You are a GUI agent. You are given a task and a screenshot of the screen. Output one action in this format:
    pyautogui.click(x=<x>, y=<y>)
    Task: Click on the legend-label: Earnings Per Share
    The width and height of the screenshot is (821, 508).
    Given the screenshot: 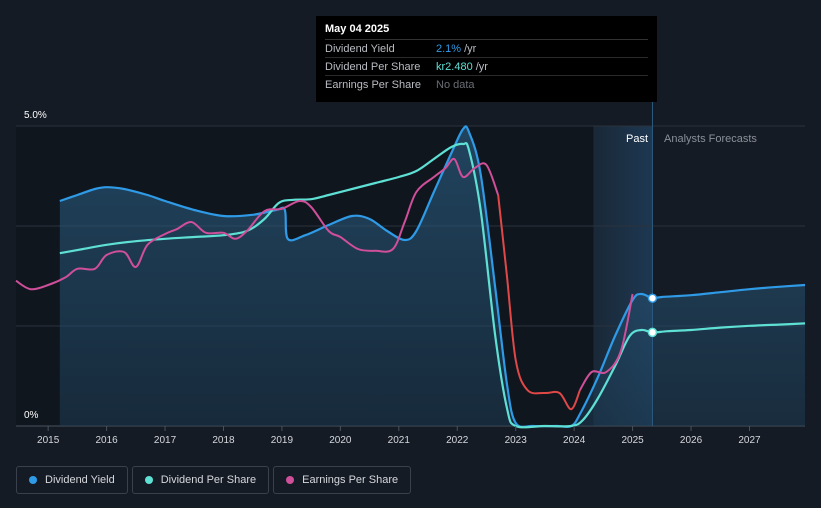 What is the action you would take?
    pyautogui.click(x=350, y=480)
    